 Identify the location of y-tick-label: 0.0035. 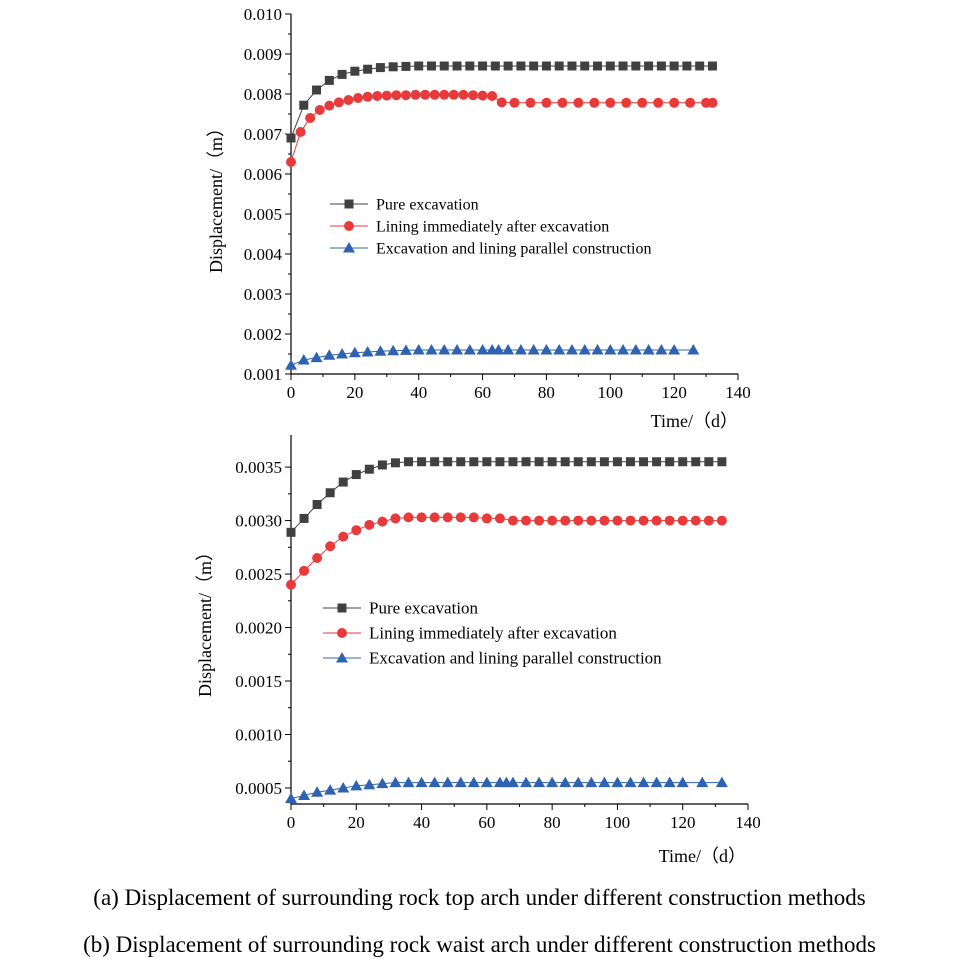
(258, 467).